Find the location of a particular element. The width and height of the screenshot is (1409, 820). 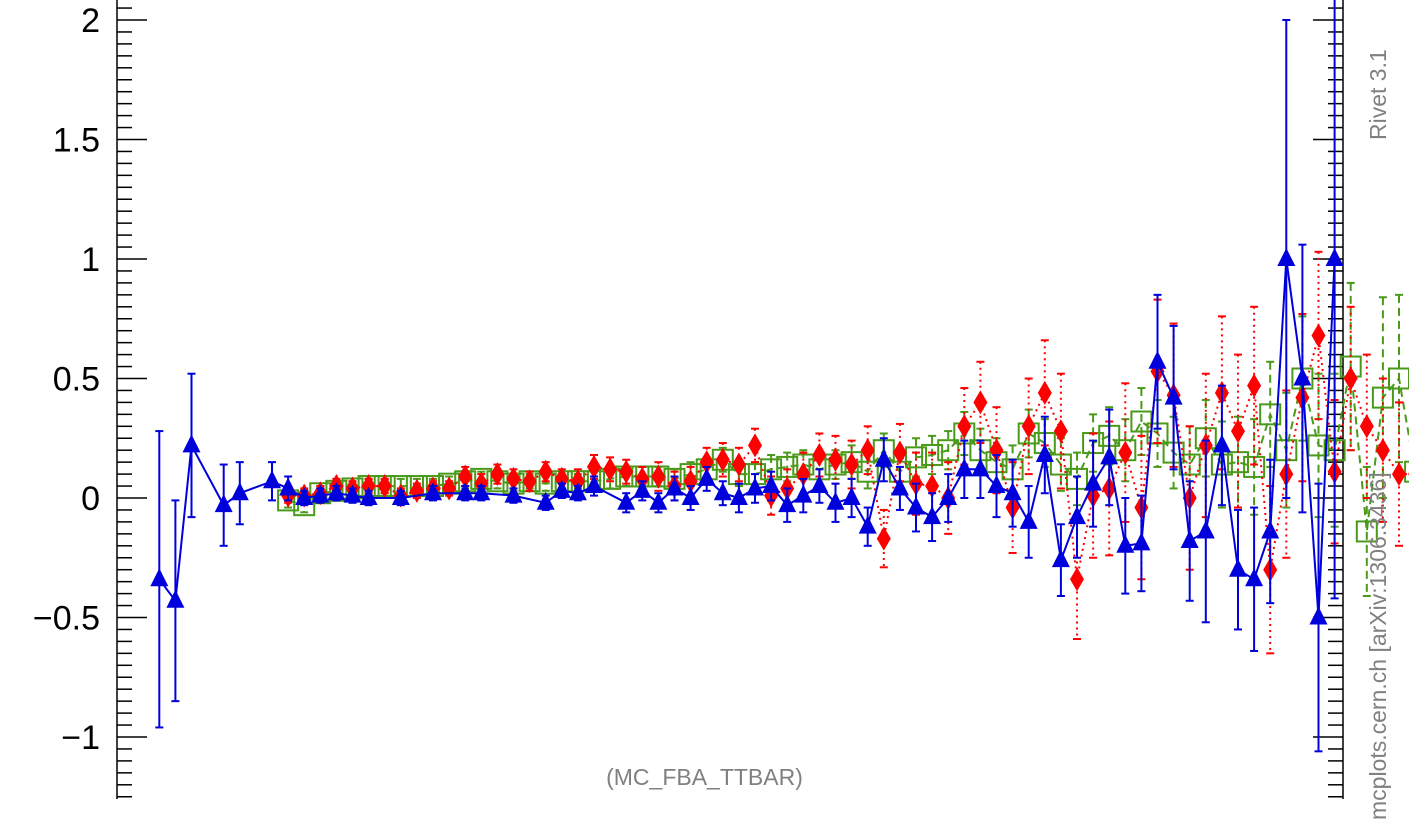

rivet-version-label: Rivet 3.1 is located at coordinates (1378, 94).